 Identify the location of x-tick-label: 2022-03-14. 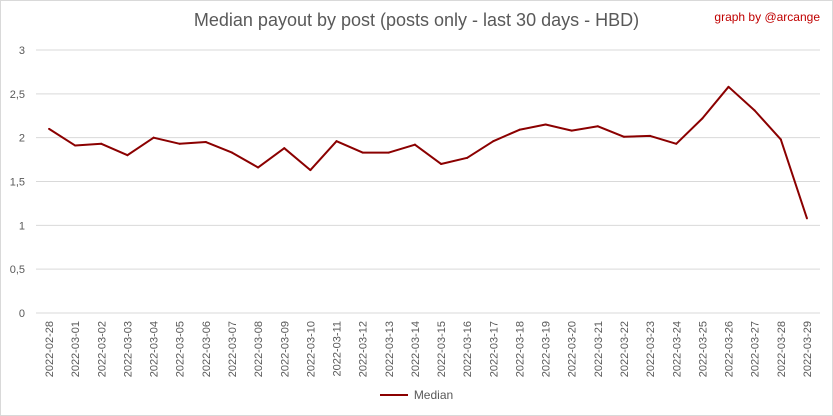
(416, 349).